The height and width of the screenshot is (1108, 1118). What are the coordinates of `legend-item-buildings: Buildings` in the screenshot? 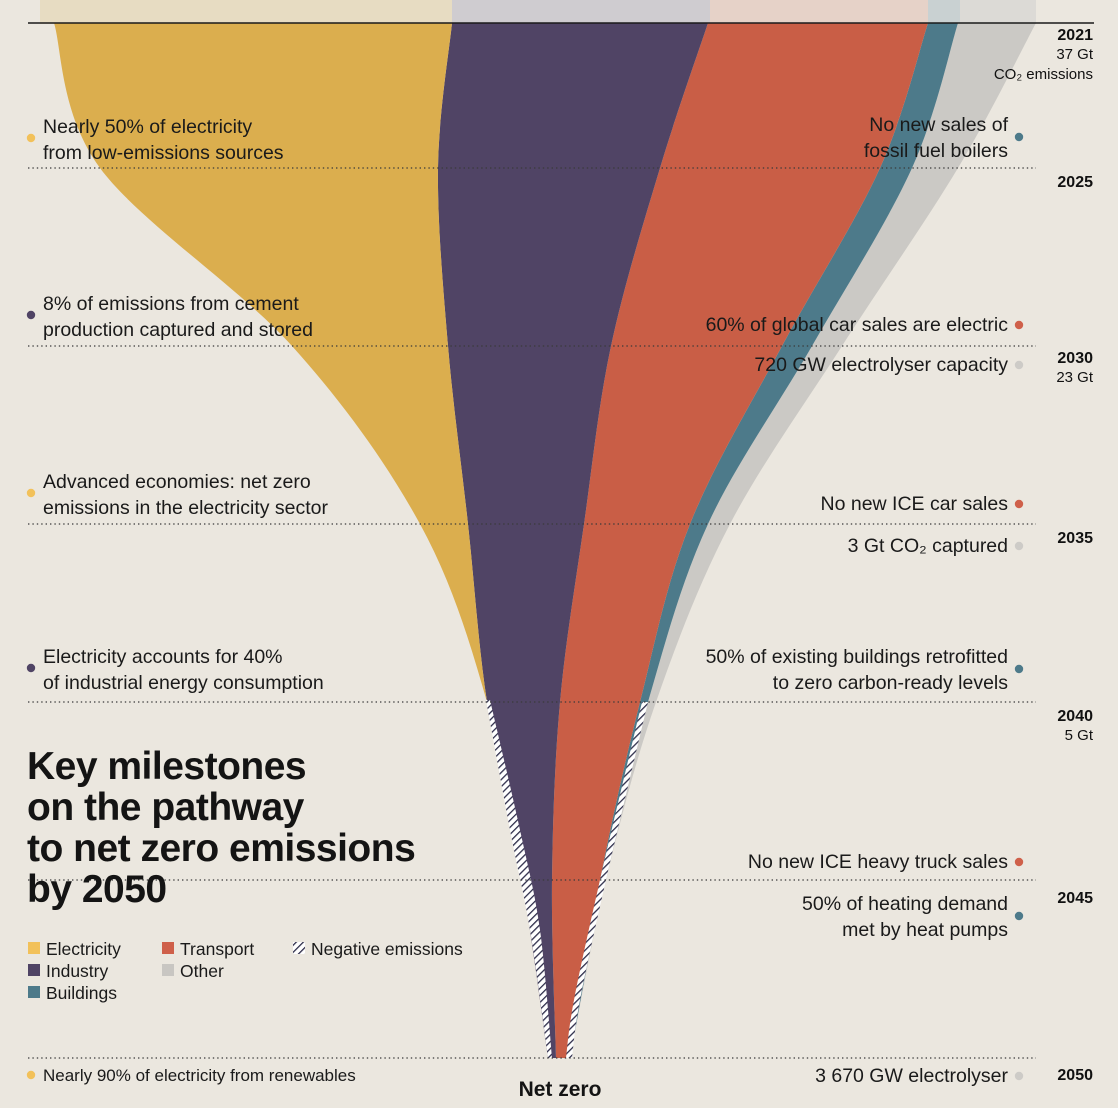 It's located at (72, 993).